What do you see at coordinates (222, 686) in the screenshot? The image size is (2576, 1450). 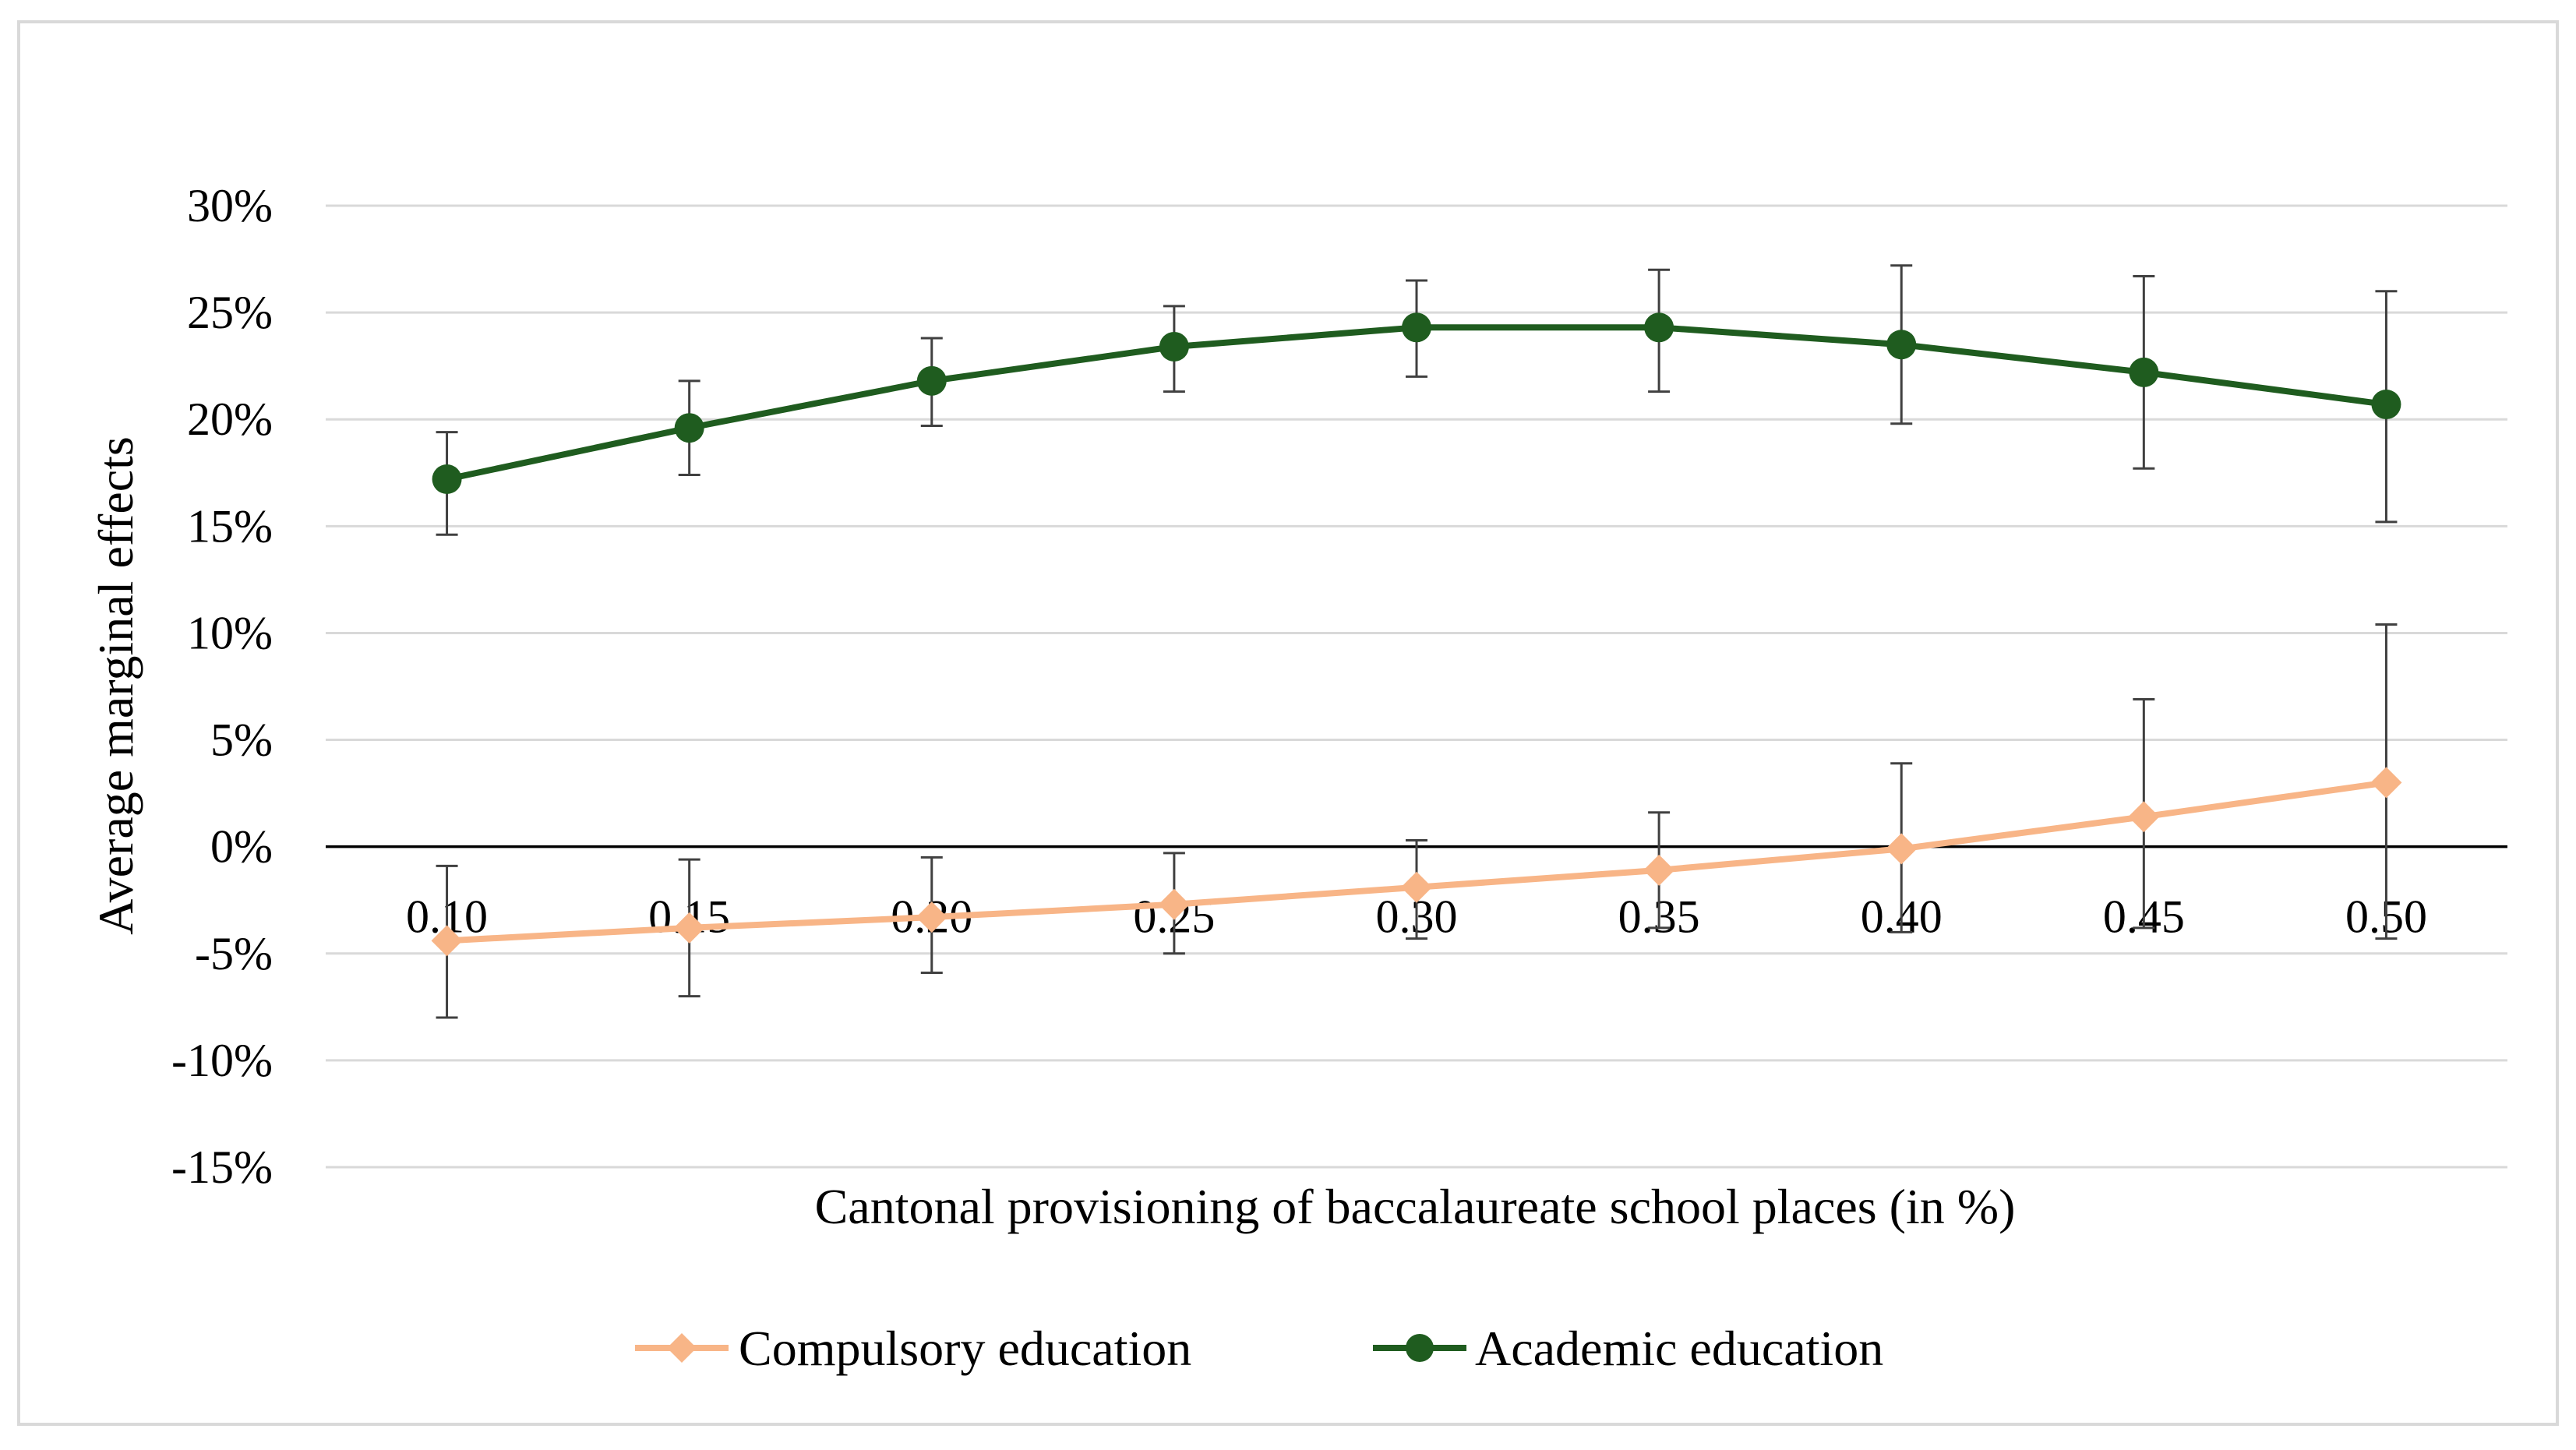 I see `y-axis-ticks: 30% 25% 20% 15% 10% 5% 0% -5% -10% -15%` at bounding box center [222, 686].